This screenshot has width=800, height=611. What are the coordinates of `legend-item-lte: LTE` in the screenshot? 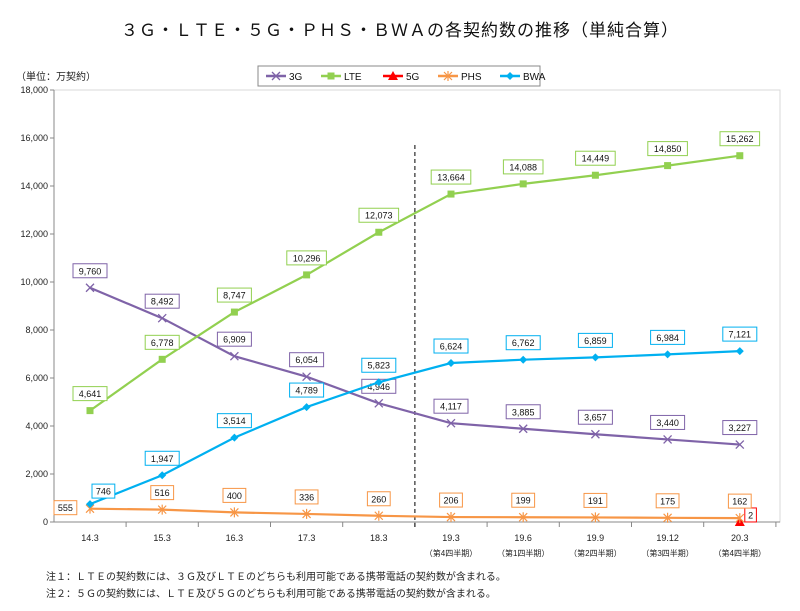 It's located at (341, 77).